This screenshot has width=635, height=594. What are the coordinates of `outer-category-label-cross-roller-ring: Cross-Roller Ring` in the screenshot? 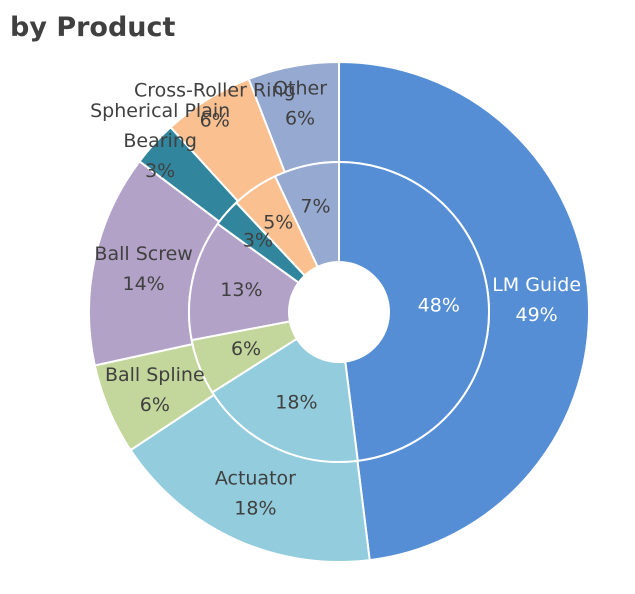 It's located at (215, 90).